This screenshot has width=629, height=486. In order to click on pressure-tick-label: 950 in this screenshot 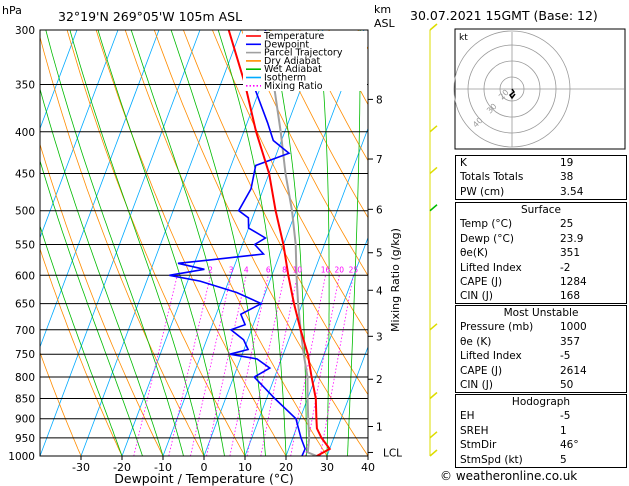, I will do `click(25, 439)`.